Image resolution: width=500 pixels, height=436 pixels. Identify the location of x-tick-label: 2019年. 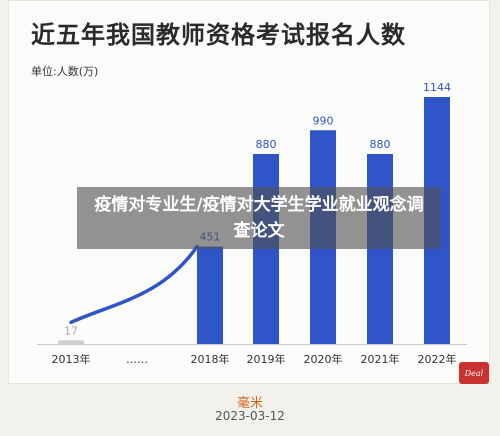
(266, 359).